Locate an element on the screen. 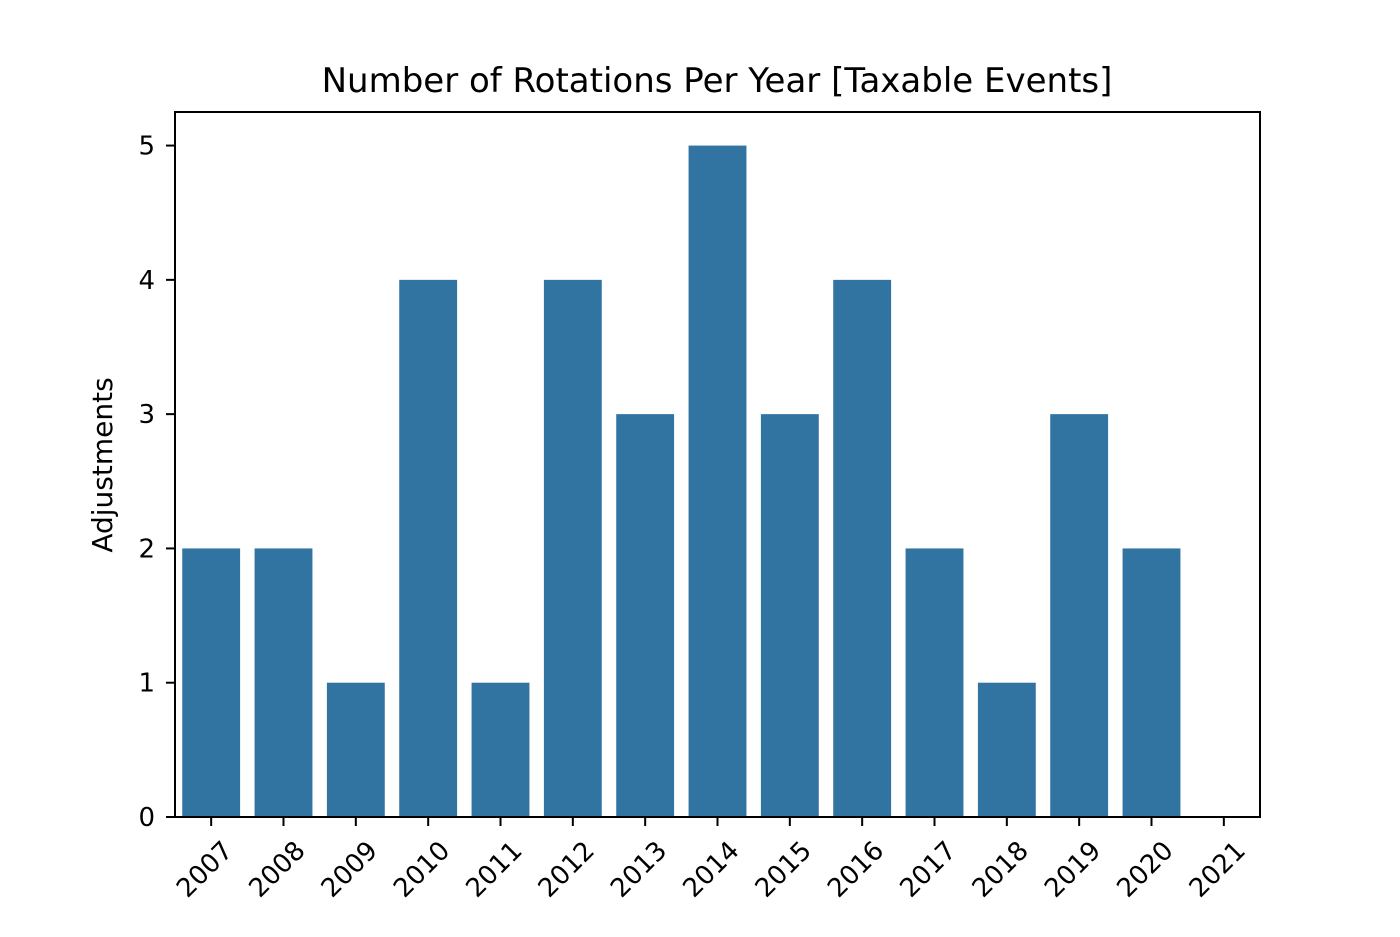  x-tick-label: 2010 is located at coordinates (422, 870).